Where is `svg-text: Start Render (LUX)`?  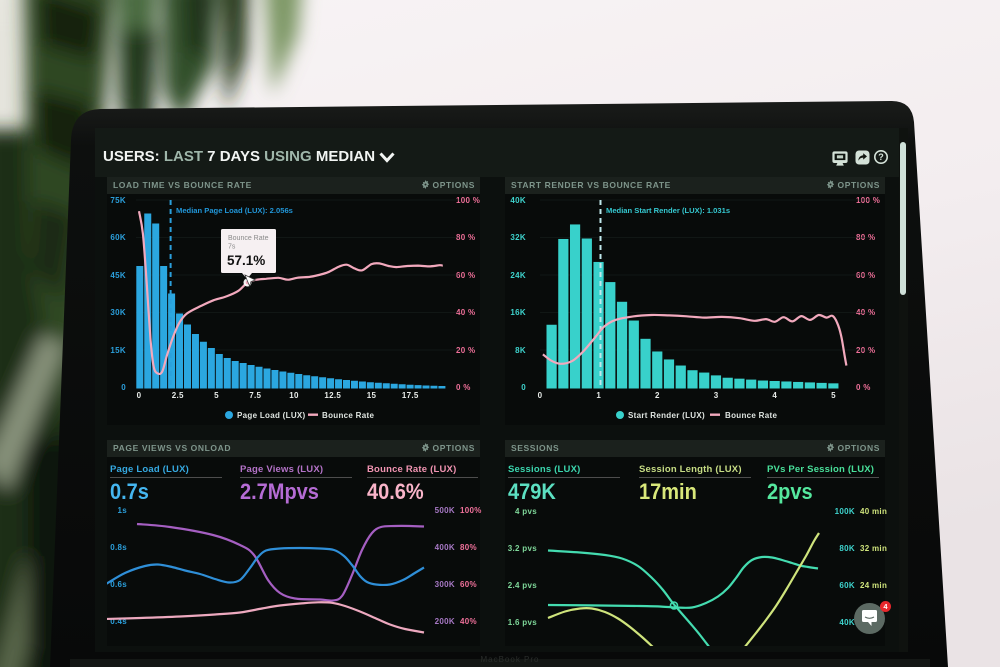 svg-text: Start Render (LUX) is located at coordinates (666, 415).